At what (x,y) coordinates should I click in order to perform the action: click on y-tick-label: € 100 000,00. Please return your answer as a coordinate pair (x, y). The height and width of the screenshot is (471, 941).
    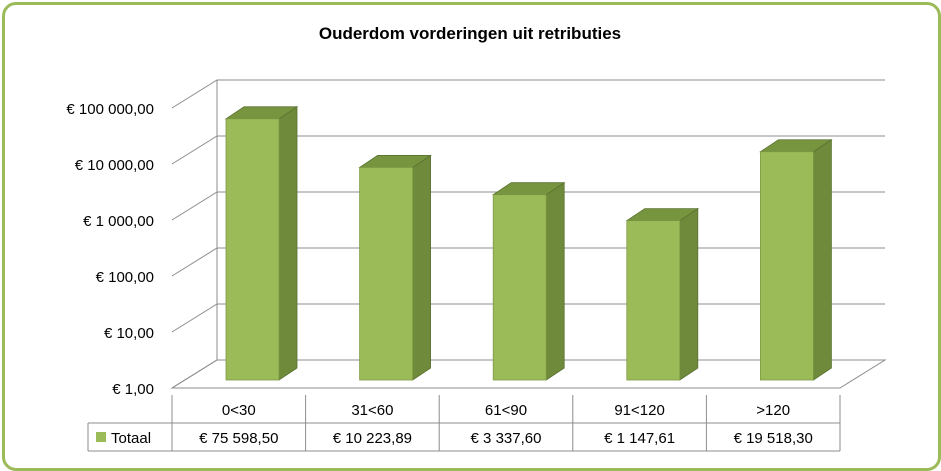
    Looking at the image, I should click on (110, 109).